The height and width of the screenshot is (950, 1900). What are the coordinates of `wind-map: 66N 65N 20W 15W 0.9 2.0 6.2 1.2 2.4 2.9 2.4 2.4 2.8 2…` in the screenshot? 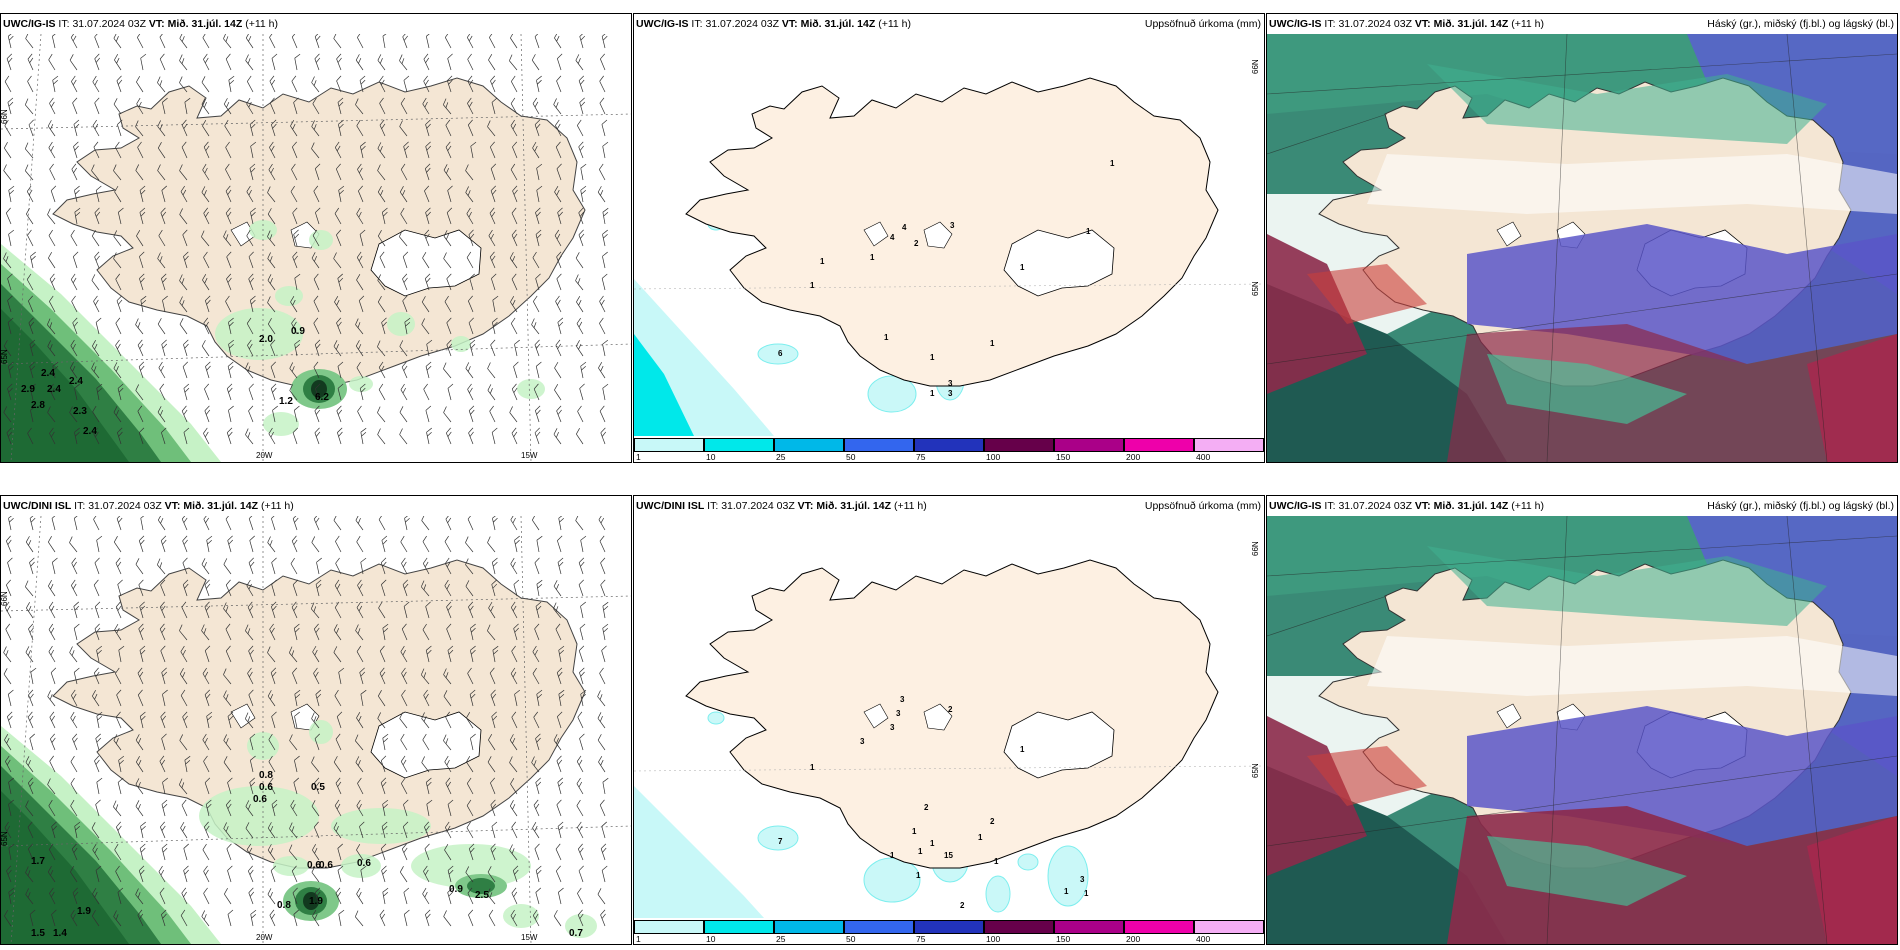 It's located at (316, 248).